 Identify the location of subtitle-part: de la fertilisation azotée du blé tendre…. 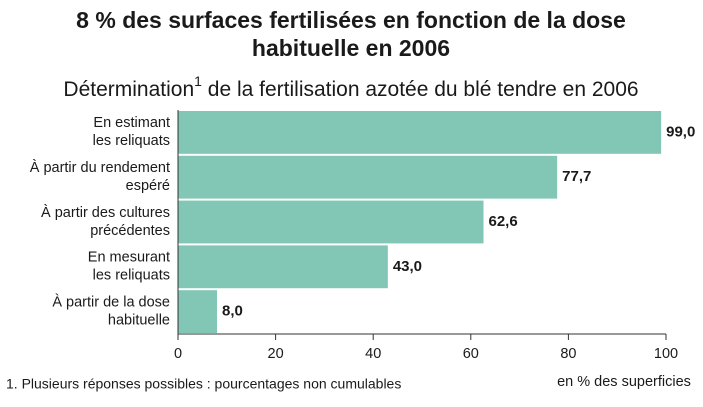
(420, 89).